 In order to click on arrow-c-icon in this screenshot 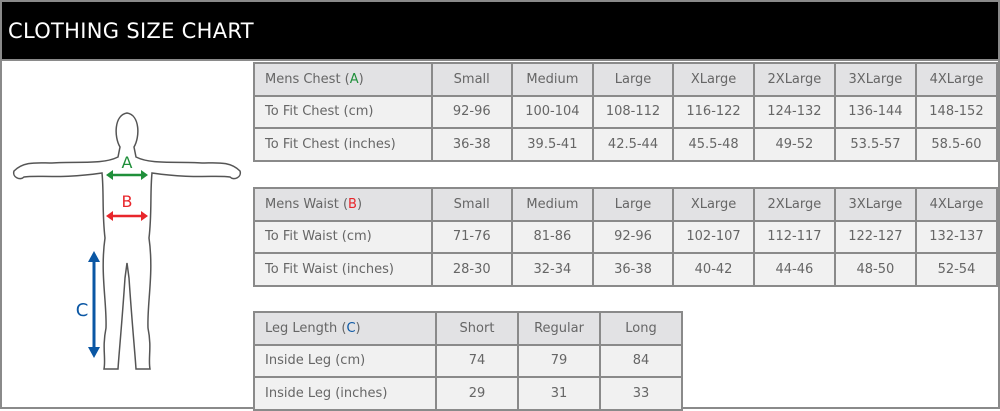, I will do `click(94, 304)`.